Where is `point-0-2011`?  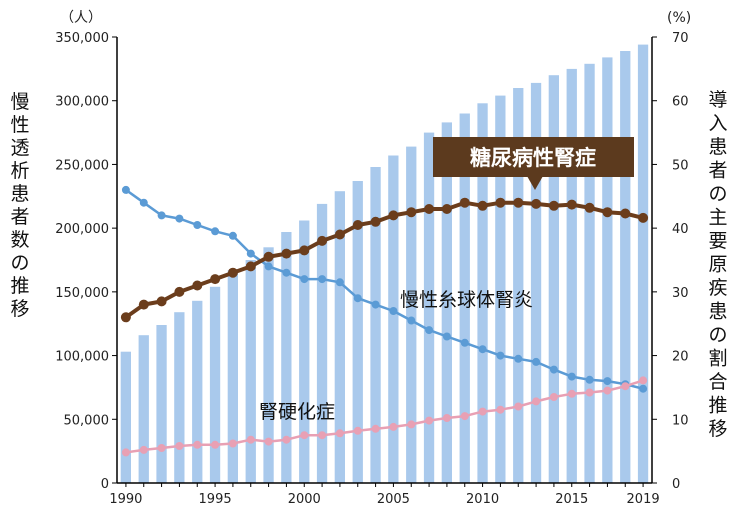 point-0-2011 is located at coordinates (500, 202).